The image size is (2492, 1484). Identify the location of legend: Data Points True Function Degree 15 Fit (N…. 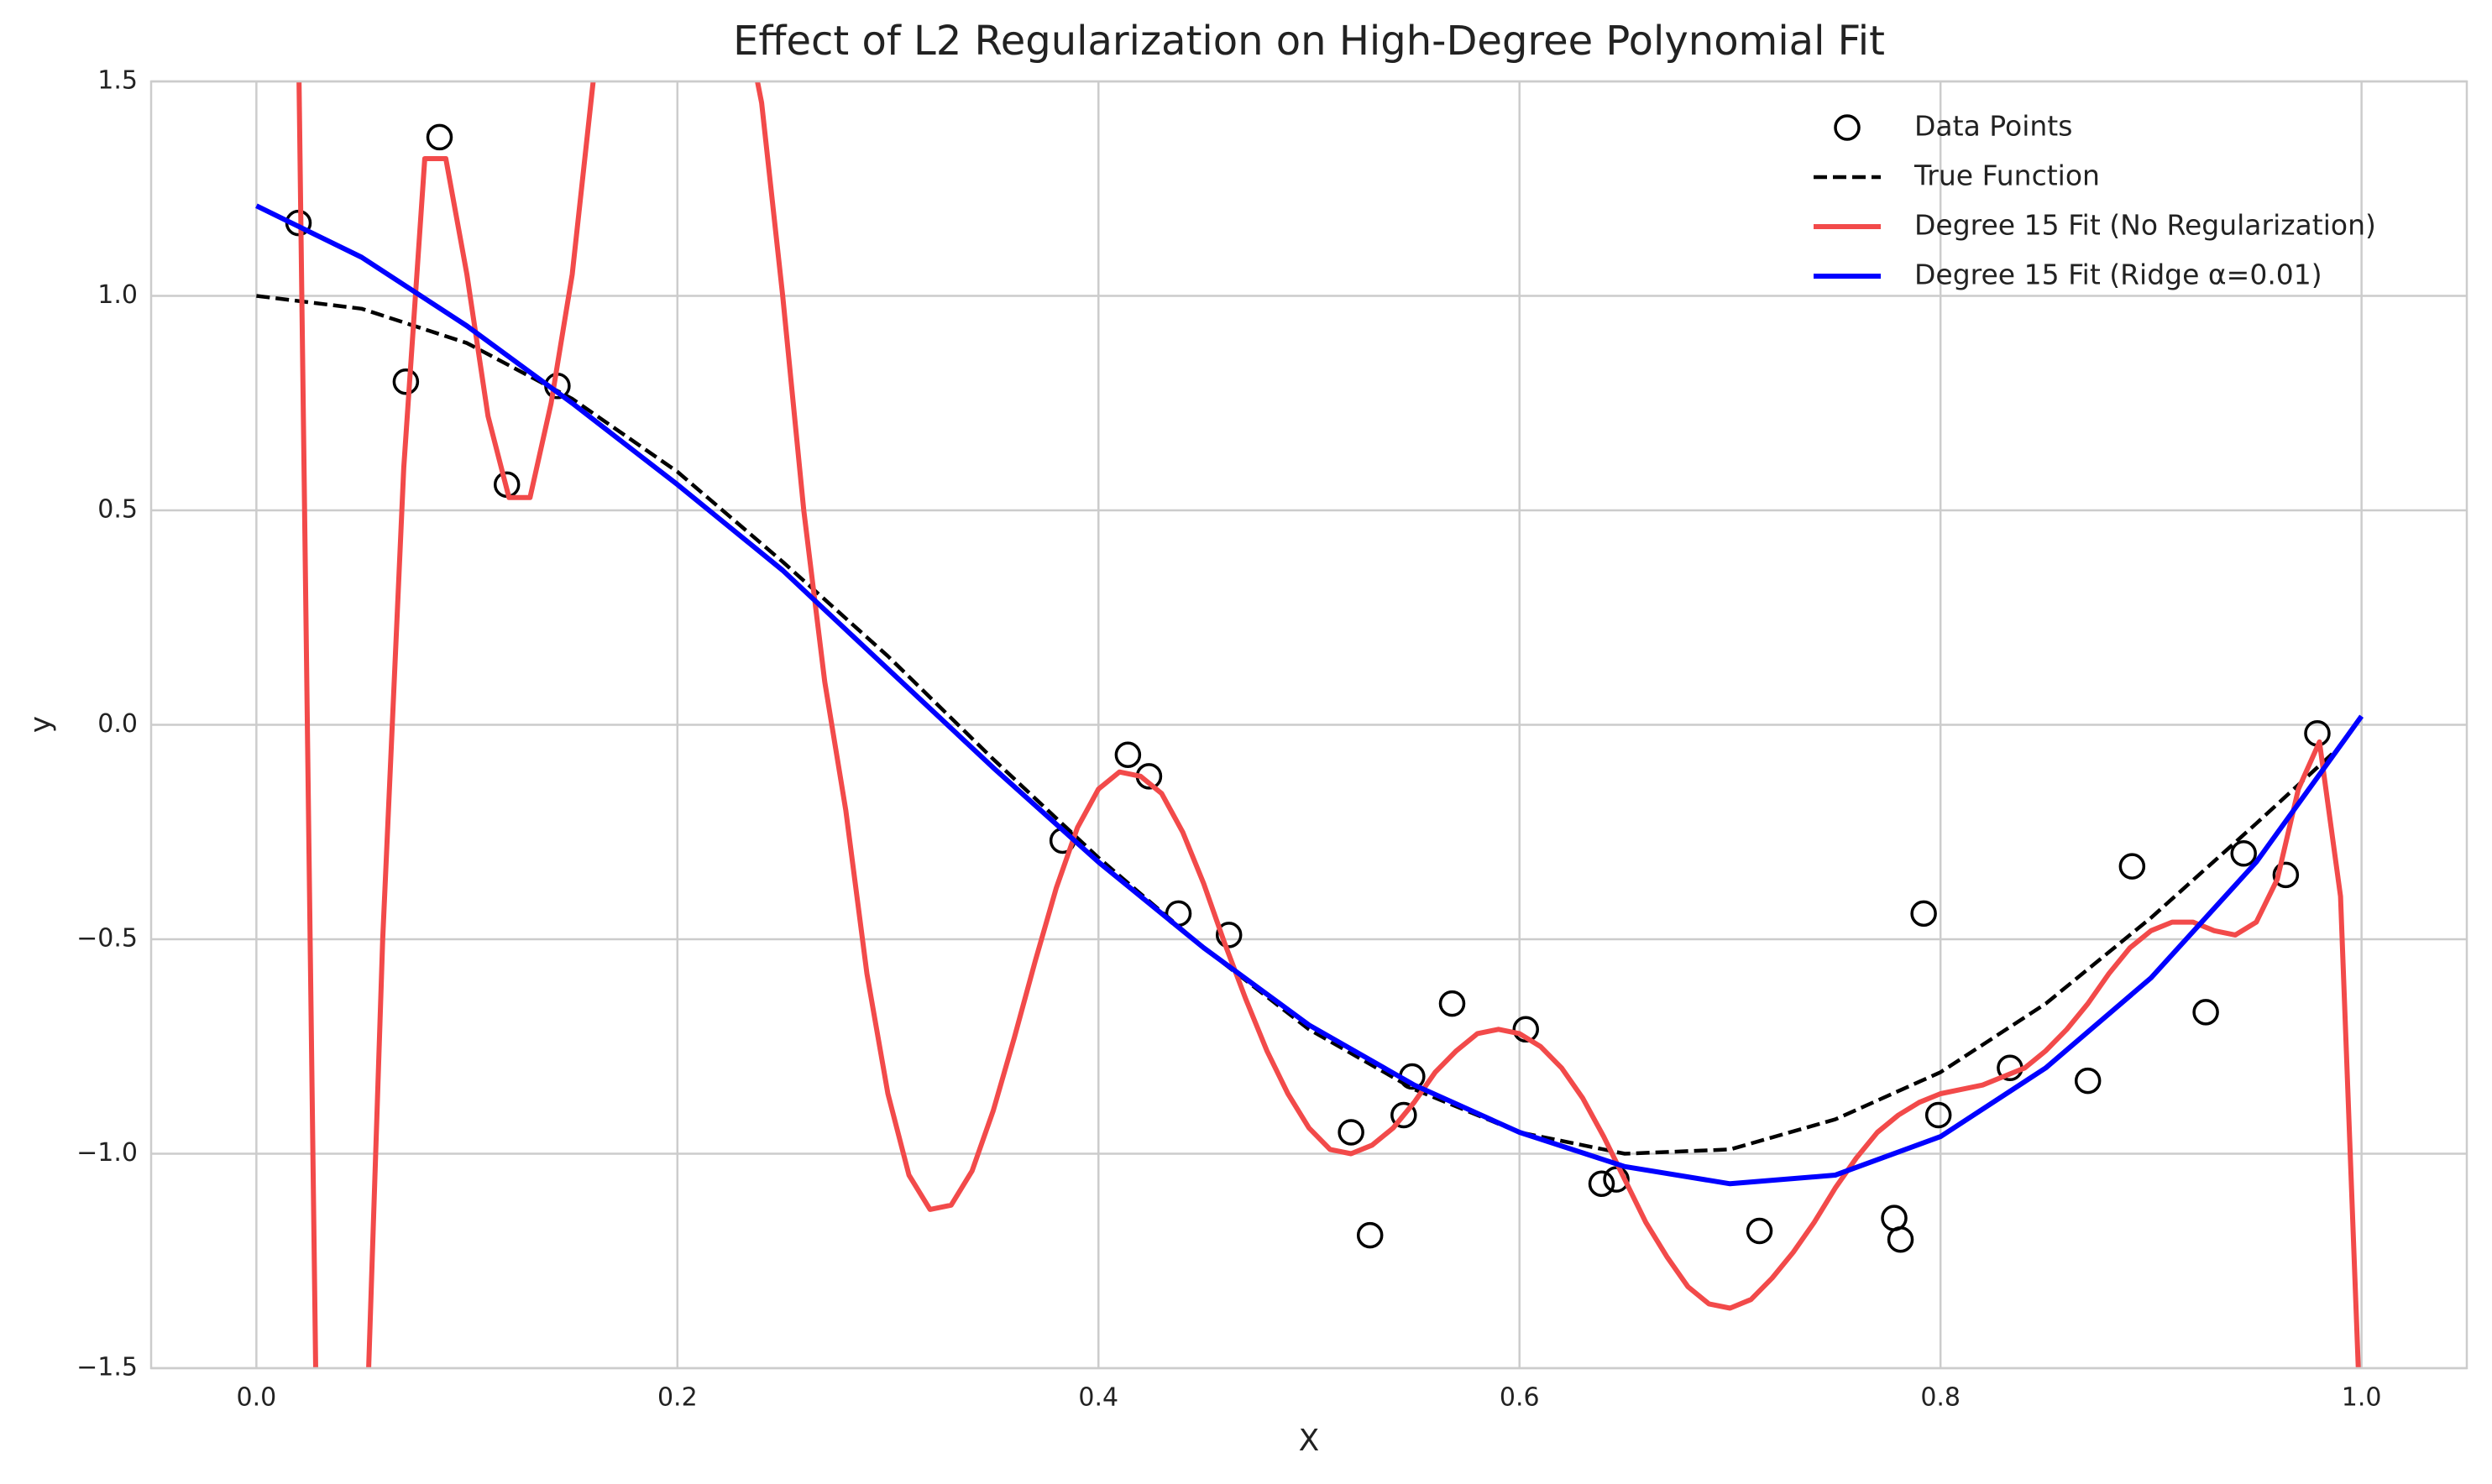
(2095, 200).